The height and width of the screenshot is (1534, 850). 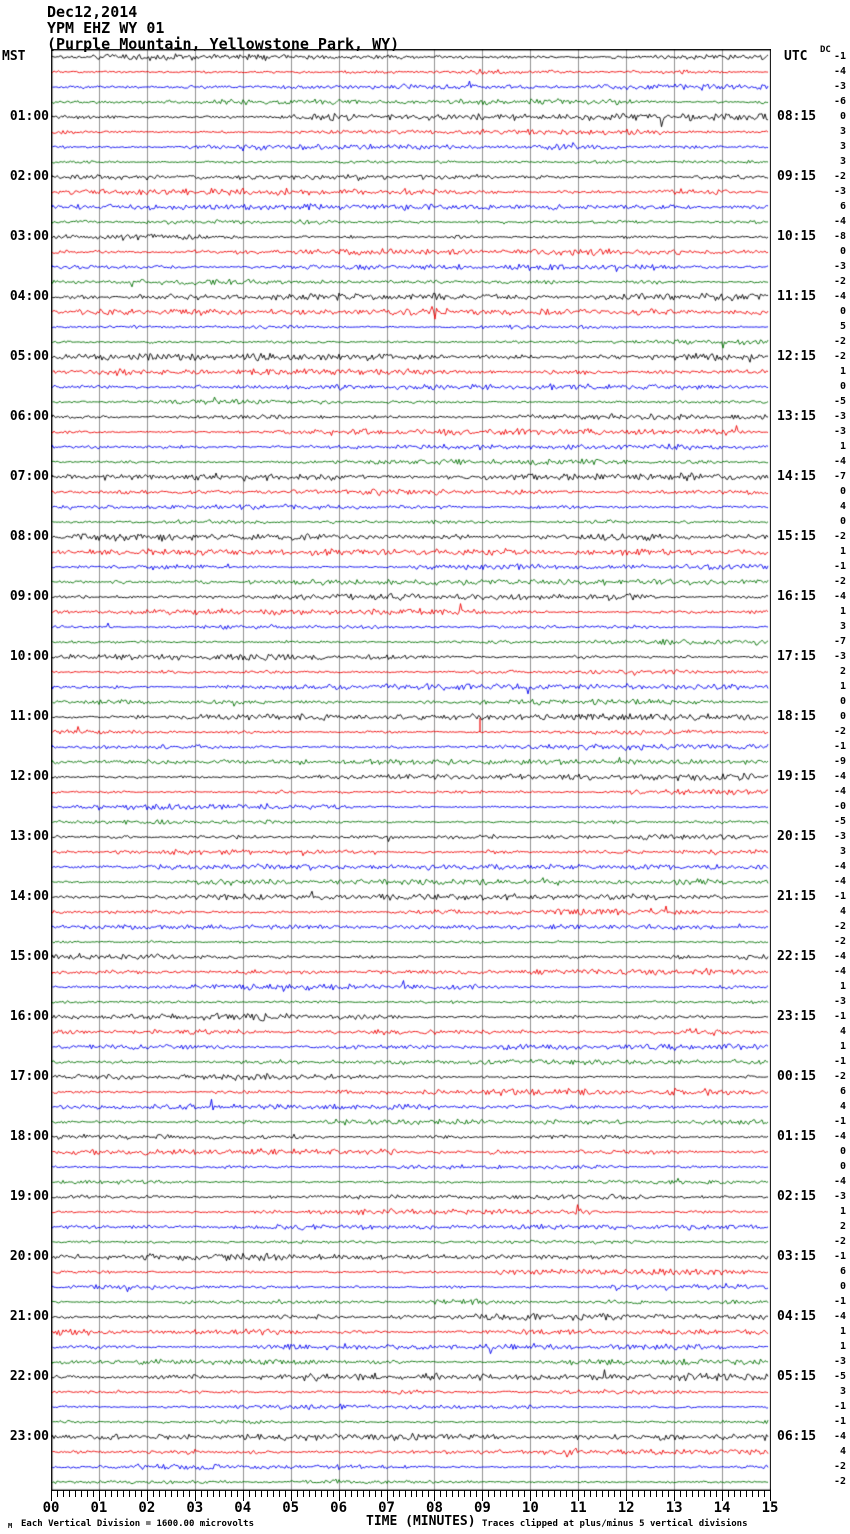 What do you see at coordinates (797, 896) in the screenshot?
I see `utc-hour-label: 21:15` at bounding box center [797, 896].